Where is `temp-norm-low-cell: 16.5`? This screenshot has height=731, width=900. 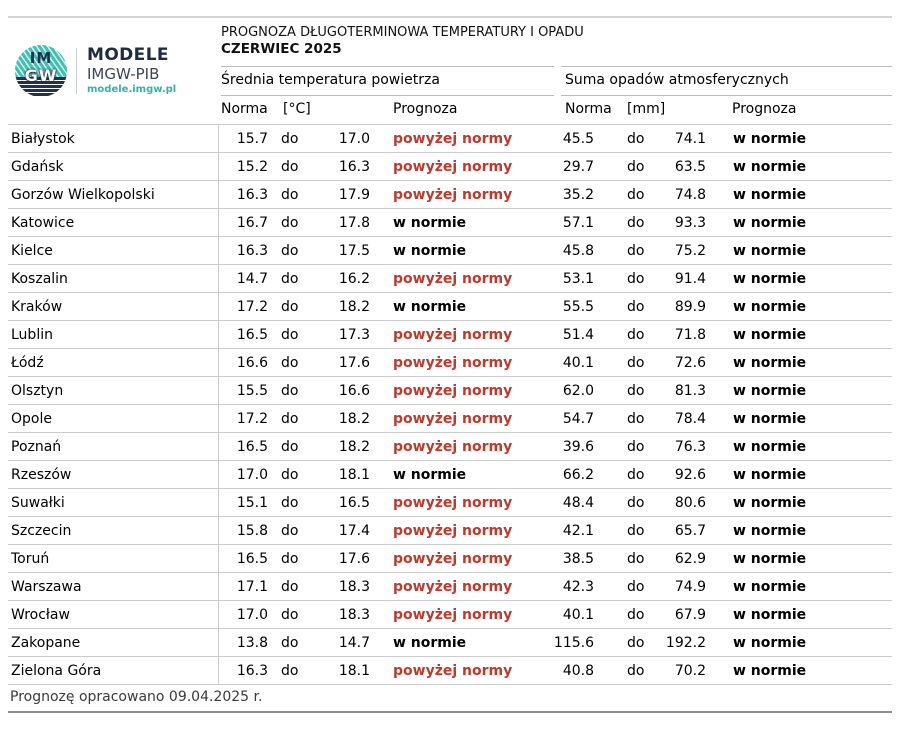
temp-norm-low-cell: 16.5 is located at coordinates (243, 334).